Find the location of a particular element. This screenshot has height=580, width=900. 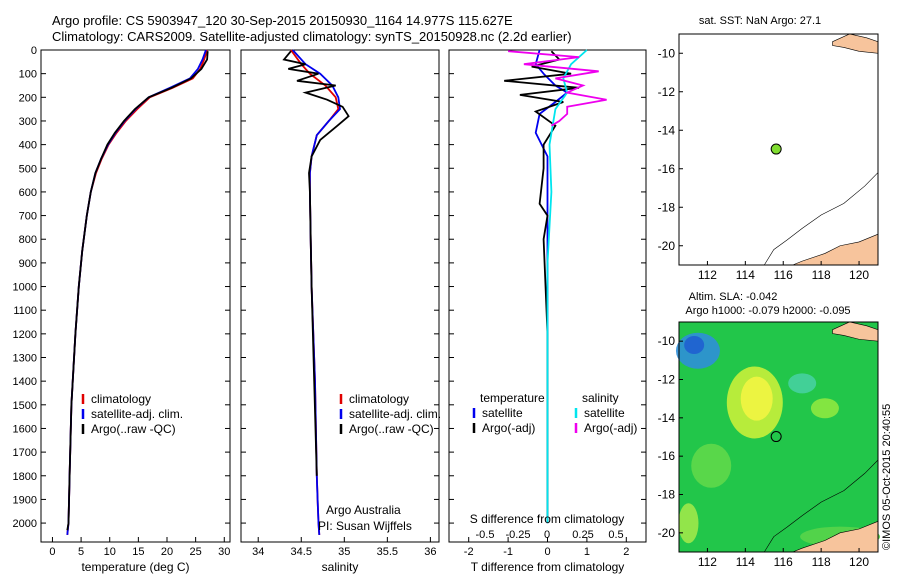

x-tick-label: 10 is located at coordinates (110, 552).